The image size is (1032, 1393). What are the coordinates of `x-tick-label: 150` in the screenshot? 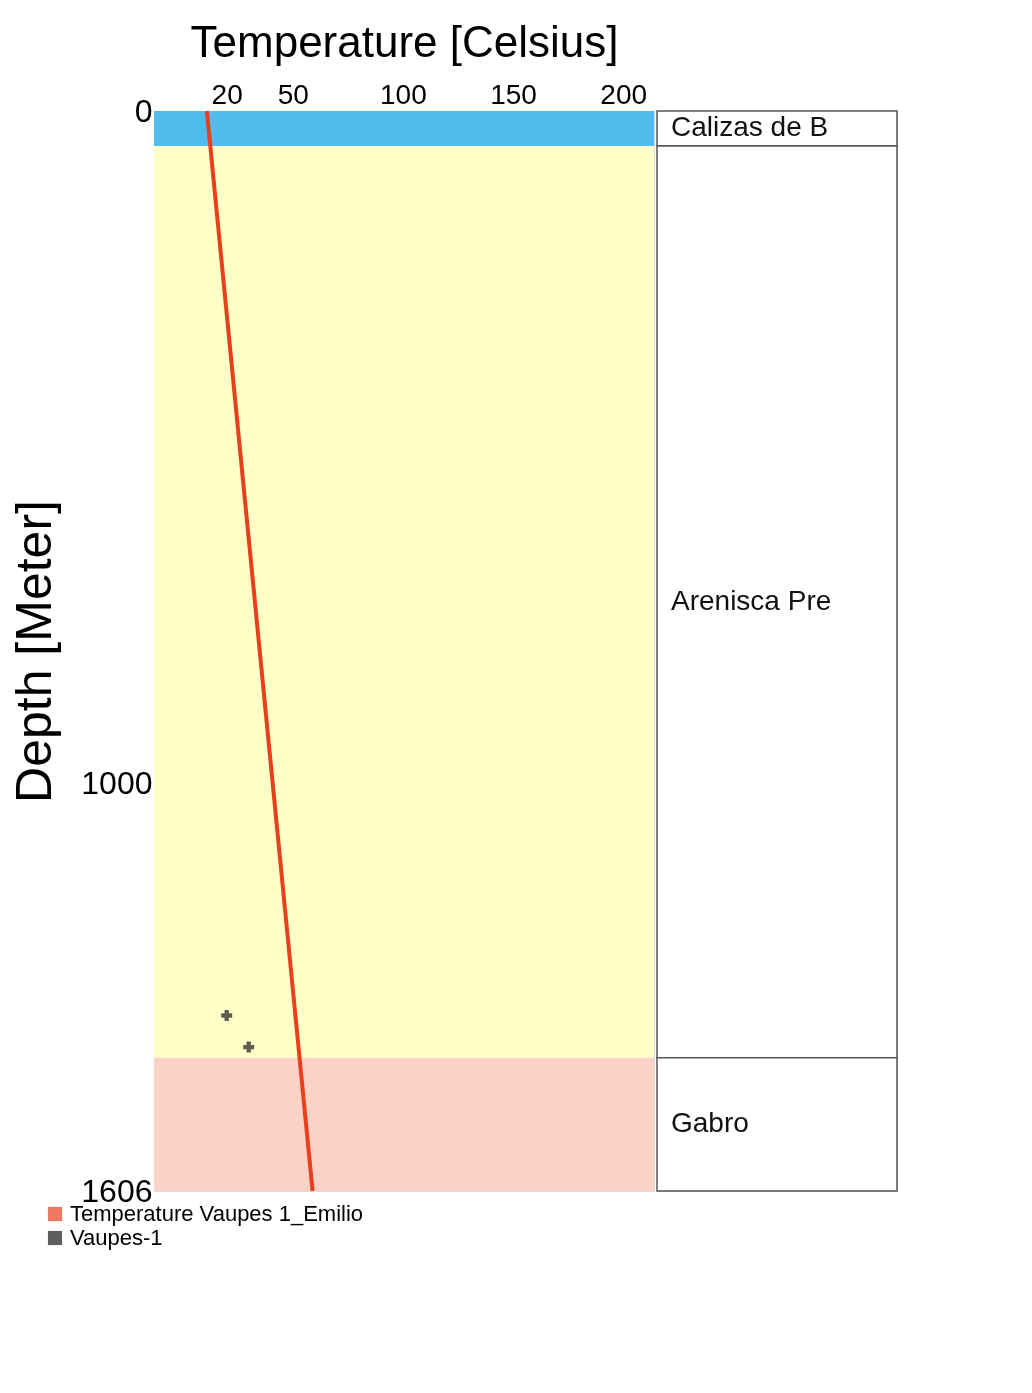 It's located at (513, 94).